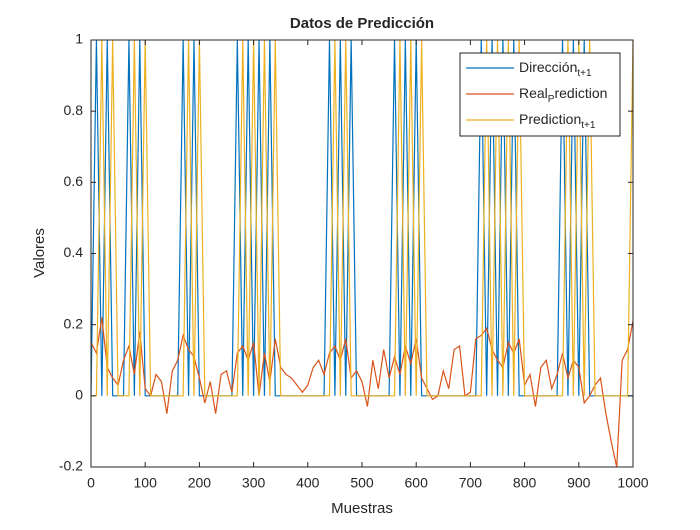 The width and height of the screenshot is (700, 530). I want to click on legend-subscript: P, so click(551, 99).